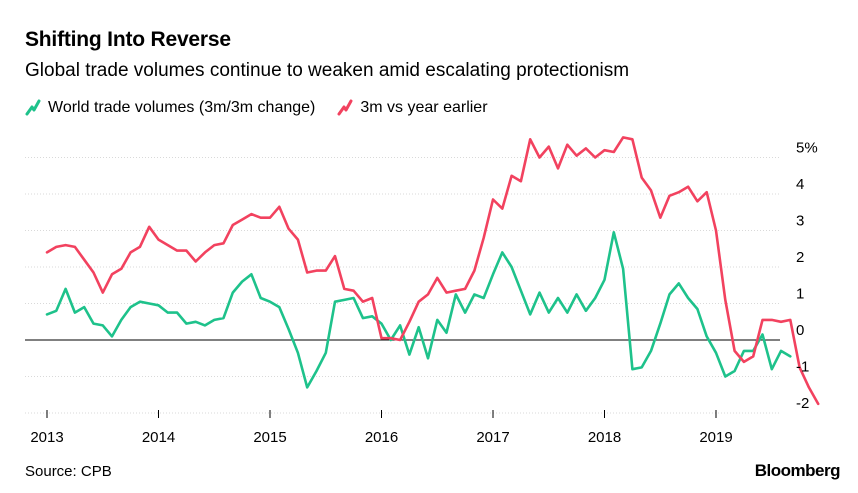 The height and width of the screenshot is (493, 858). Describe the element at coordinates (800, 294) in the screenshot. I see `y-tick-label: 1` at that location.